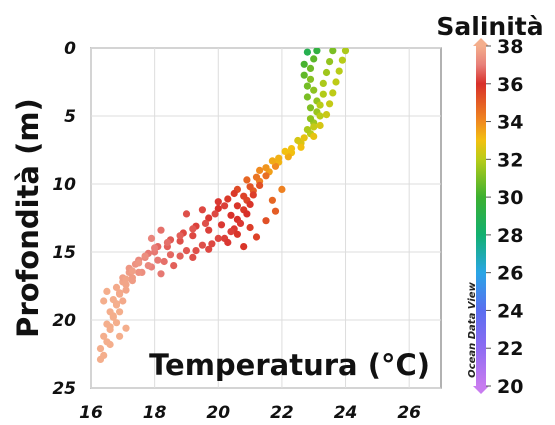 The image size is (555, 425). What do you see at coordinates (282, 413) in the screenshot?
I see `x-tick-label: 22` at bounding box center [282, 413].